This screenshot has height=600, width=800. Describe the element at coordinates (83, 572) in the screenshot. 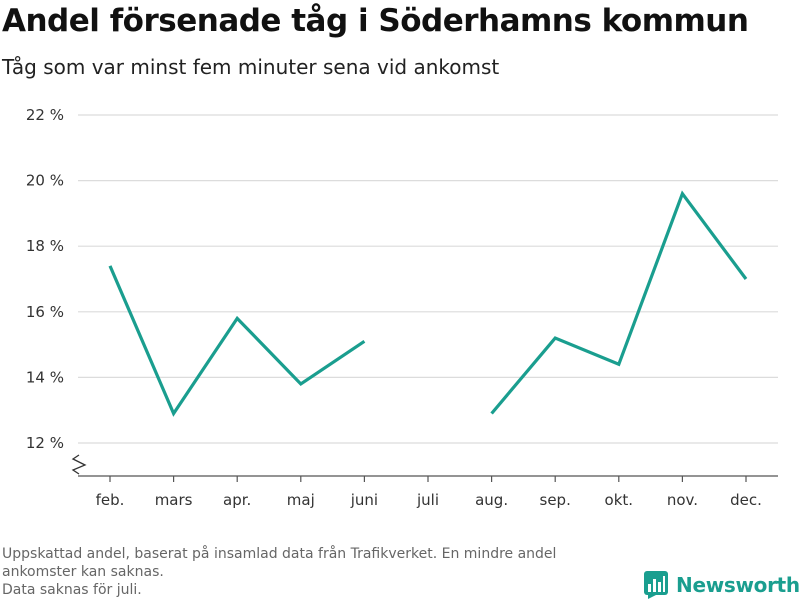

I see `footnote-line: ankomster kan saknas.` at that location.